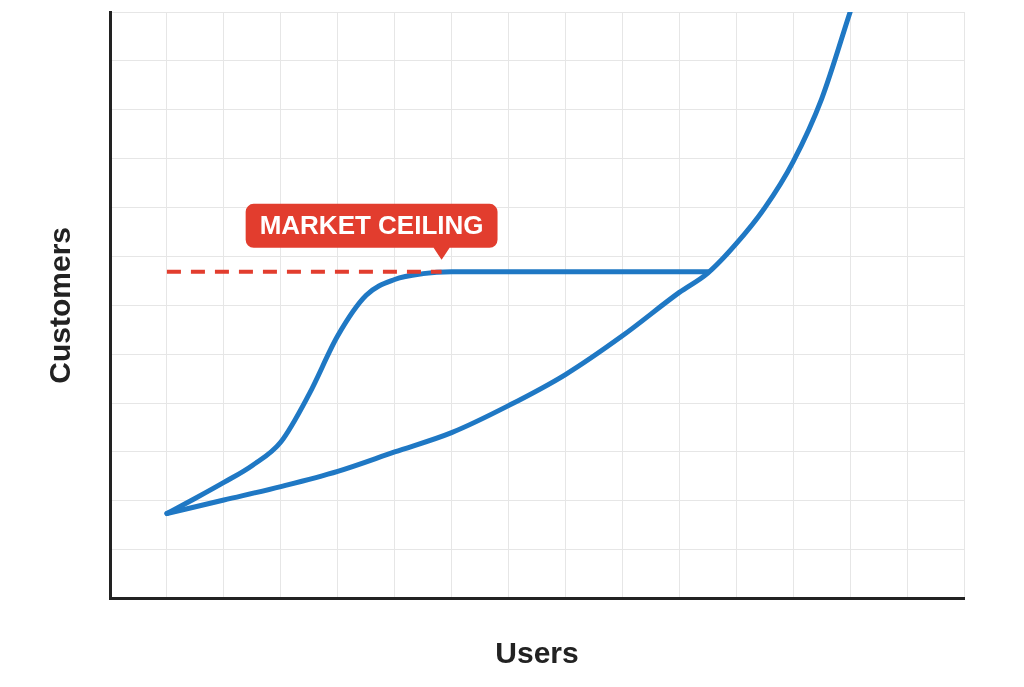  Describe the element at coordinates (537, 653) in the screenshot. I see `x-axis-title: Users` at that location.